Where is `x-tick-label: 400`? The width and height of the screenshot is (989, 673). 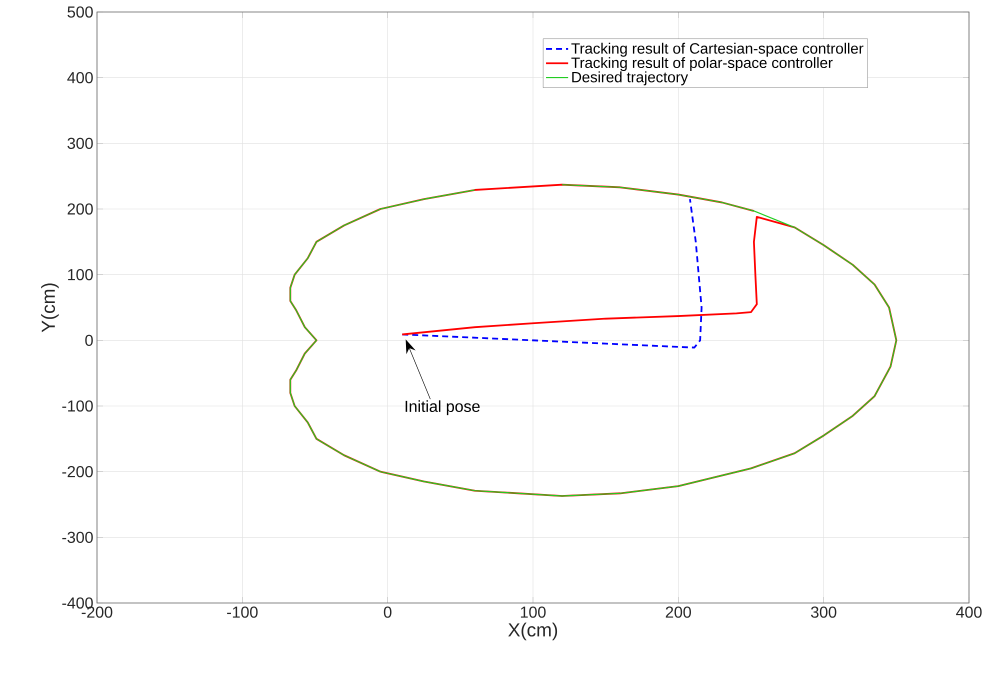
x-tick-label: 400 is located at coordinates (969, 612).